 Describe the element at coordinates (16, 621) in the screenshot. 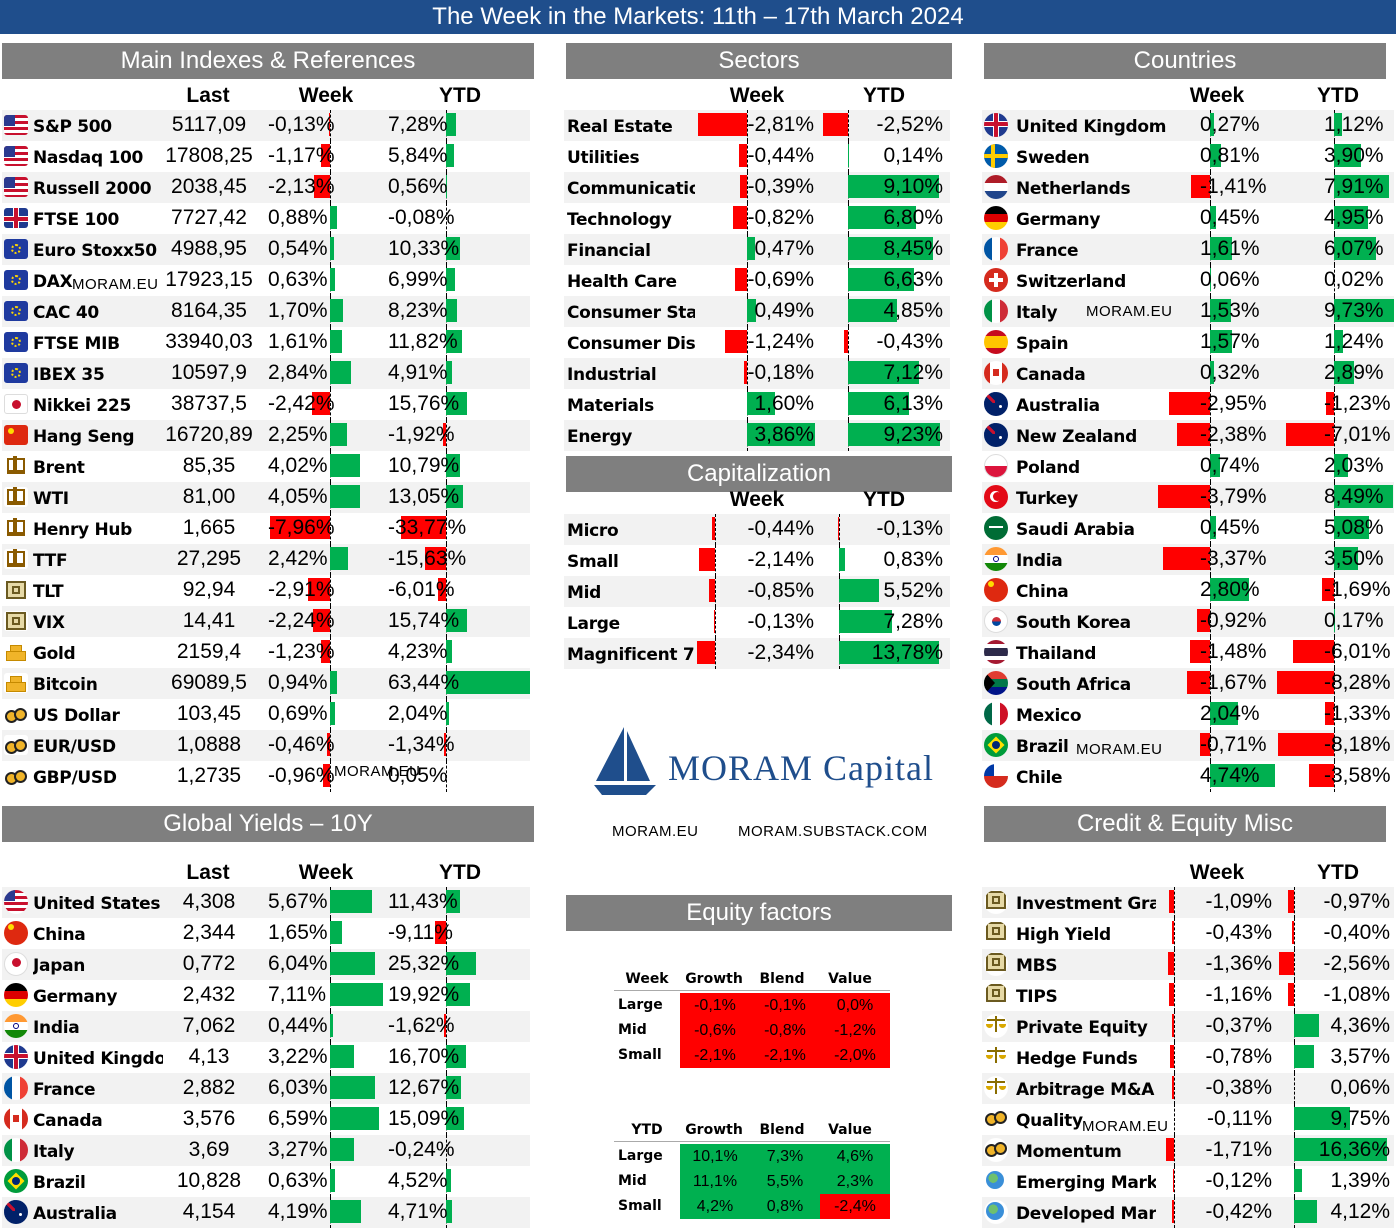

I see `bank-flag-icon` at that location.